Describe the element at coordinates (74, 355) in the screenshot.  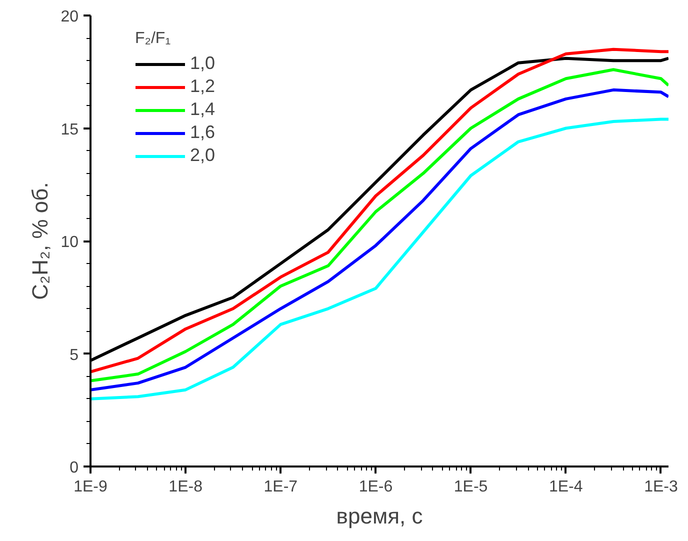
I see `y-tick-label: 5` at that location.